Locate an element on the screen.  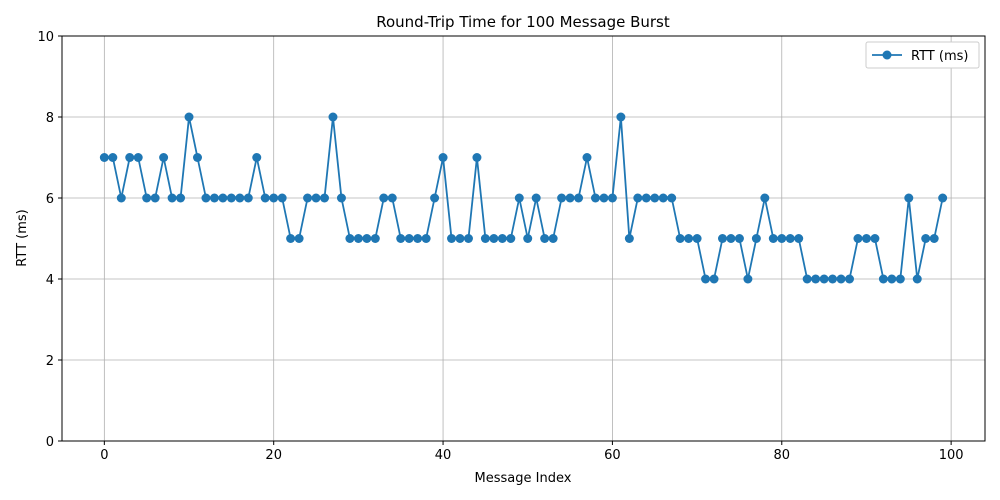
y-axis-label: RTT (ms) is located at coordinates (22, 237).